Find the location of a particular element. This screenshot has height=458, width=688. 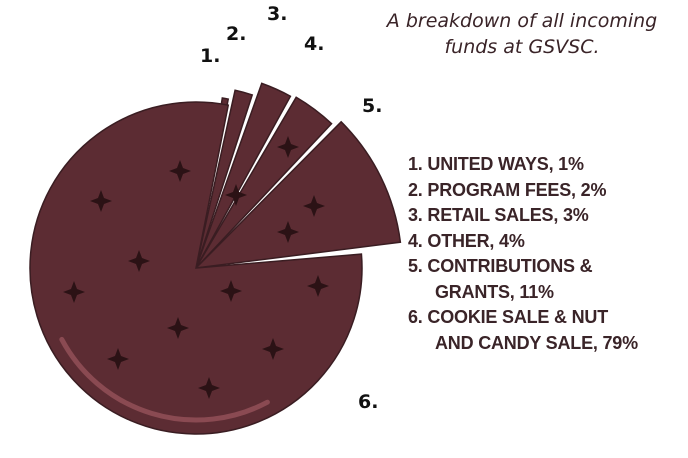

legend-entry-2-text: 2. PROGRAM FEES, 2% is located at coordinates (507, 189).